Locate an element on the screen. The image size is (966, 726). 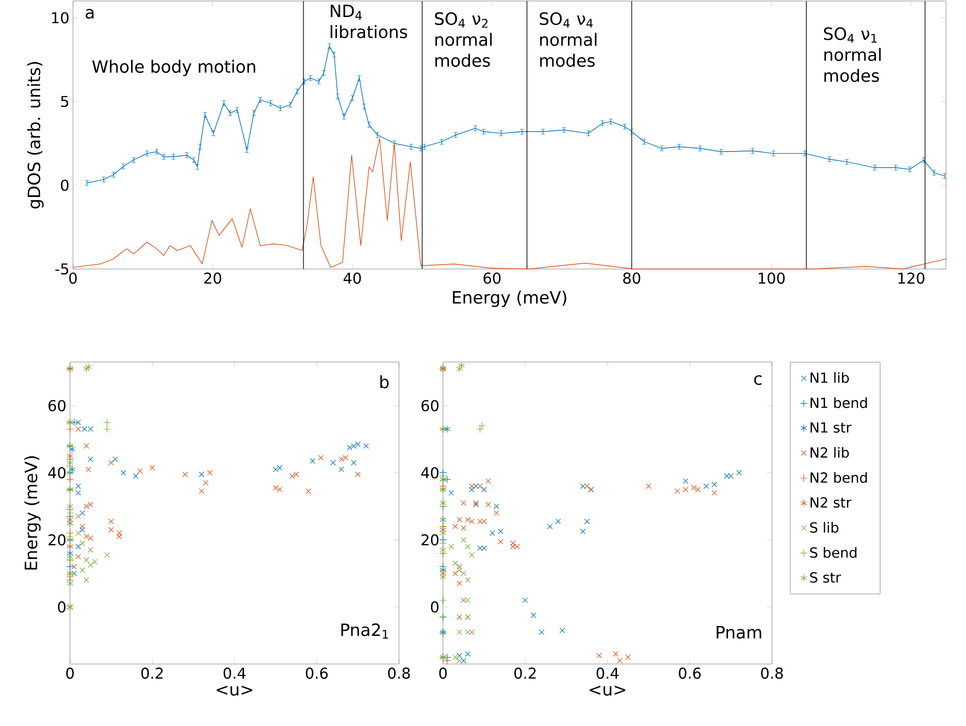
legend-label: N1 bend is located at coordinates (838, 402).